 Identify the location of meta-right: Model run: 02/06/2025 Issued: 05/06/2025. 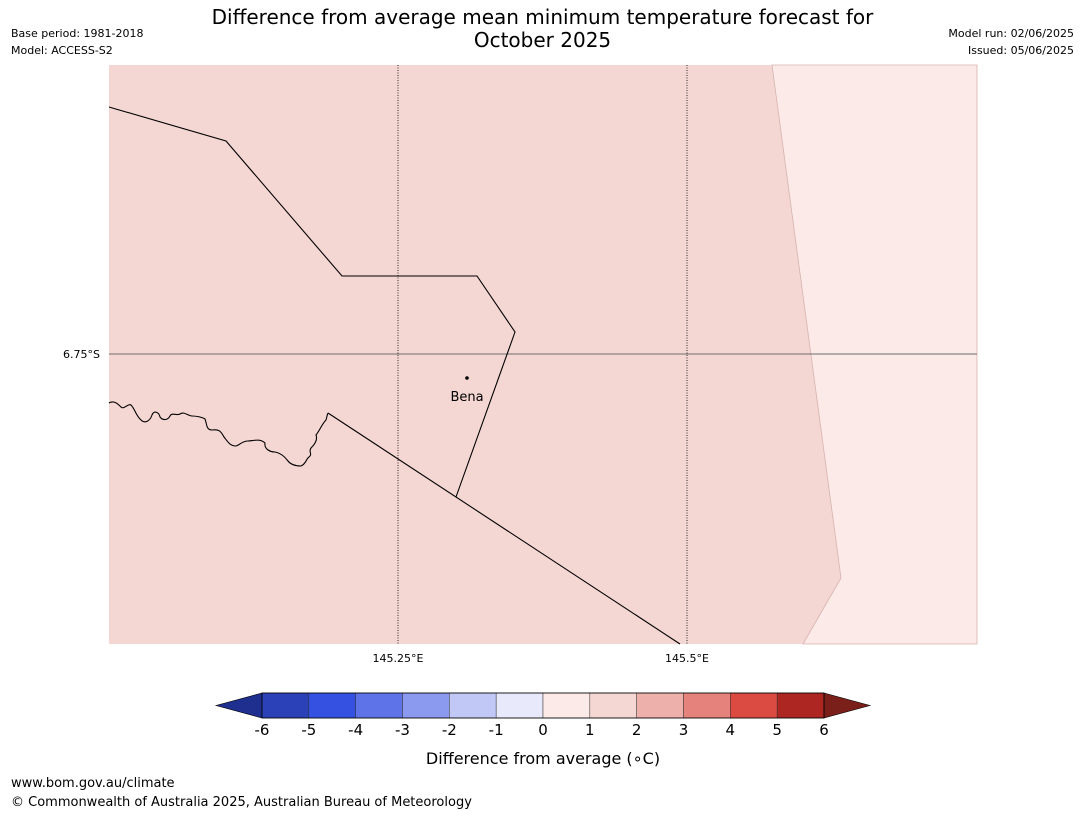
(1011, 42).